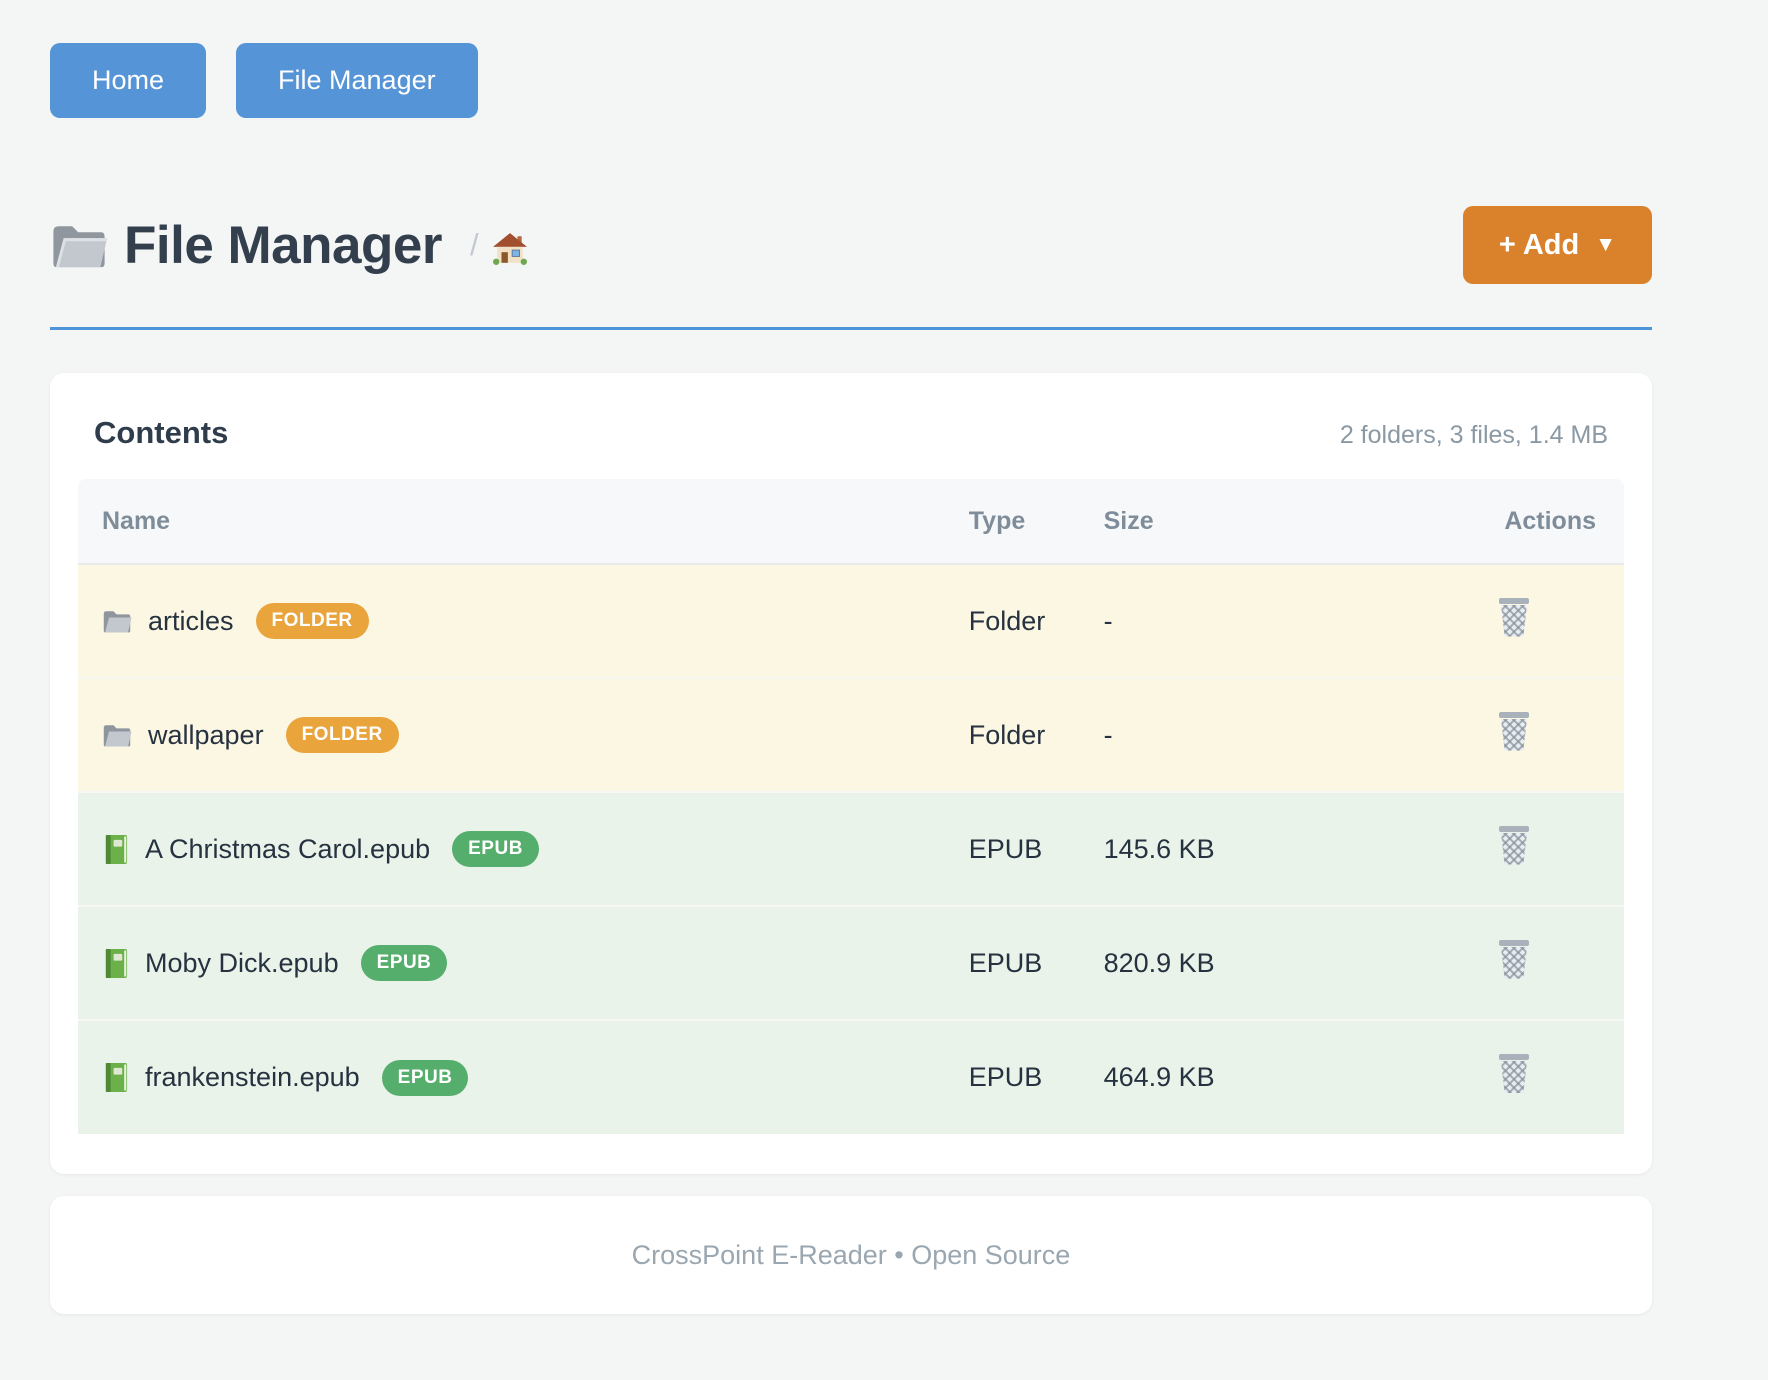  I want to click on item-name: wallpaper, so click(206, 734).